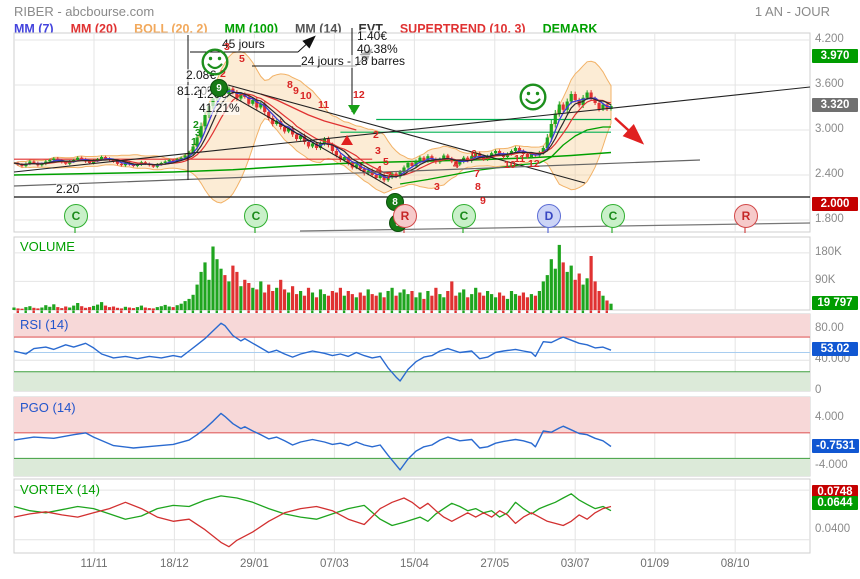 The image size is (860, 579). What do you see at coordinates (412, 516) in the screenshot?
I see `vortex-panel` at bounding box center [412, 516].